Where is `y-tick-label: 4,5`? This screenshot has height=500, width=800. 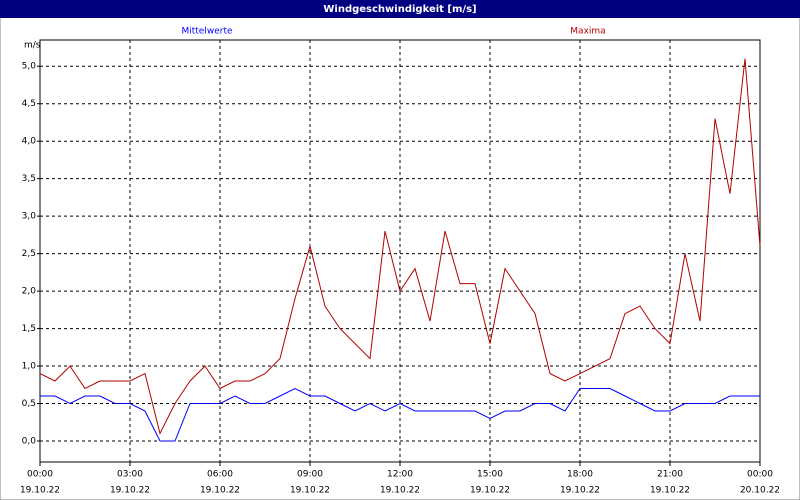 y-tick-label: 4,5 is located at coordinates (29, 104).